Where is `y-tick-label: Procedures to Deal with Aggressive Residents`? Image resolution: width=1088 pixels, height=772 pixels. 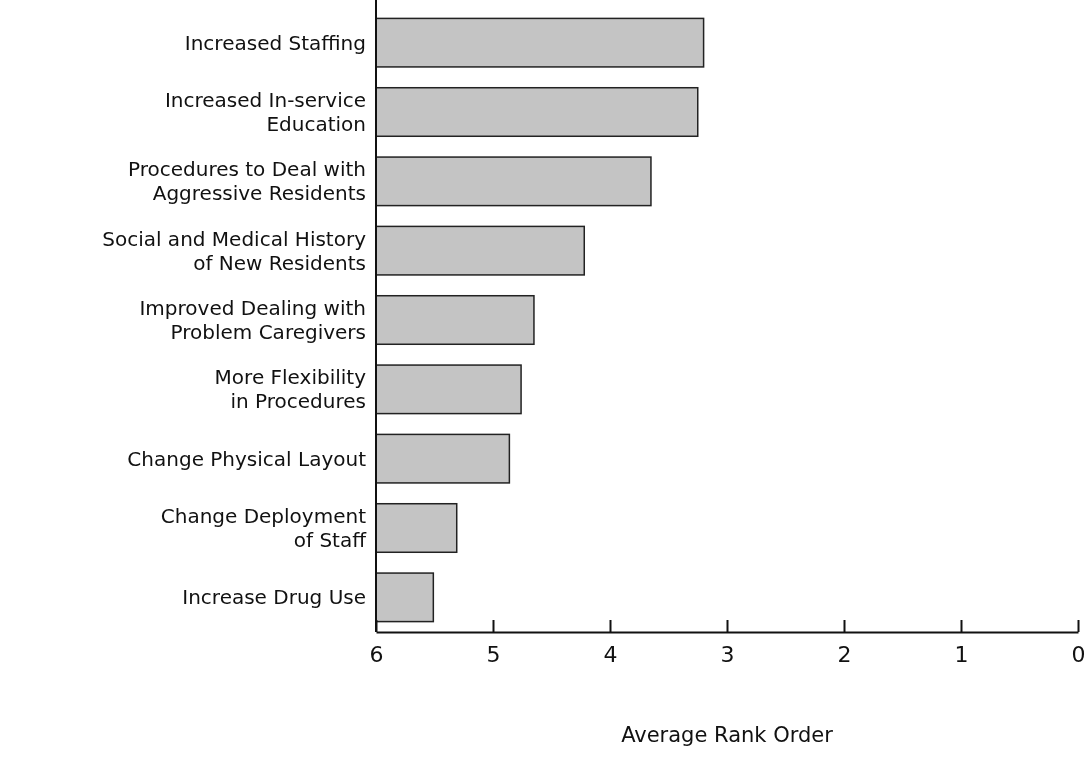 y-tick-label: Procedures to Deal with Aggressive Residents is located at coordinates (246, 181).